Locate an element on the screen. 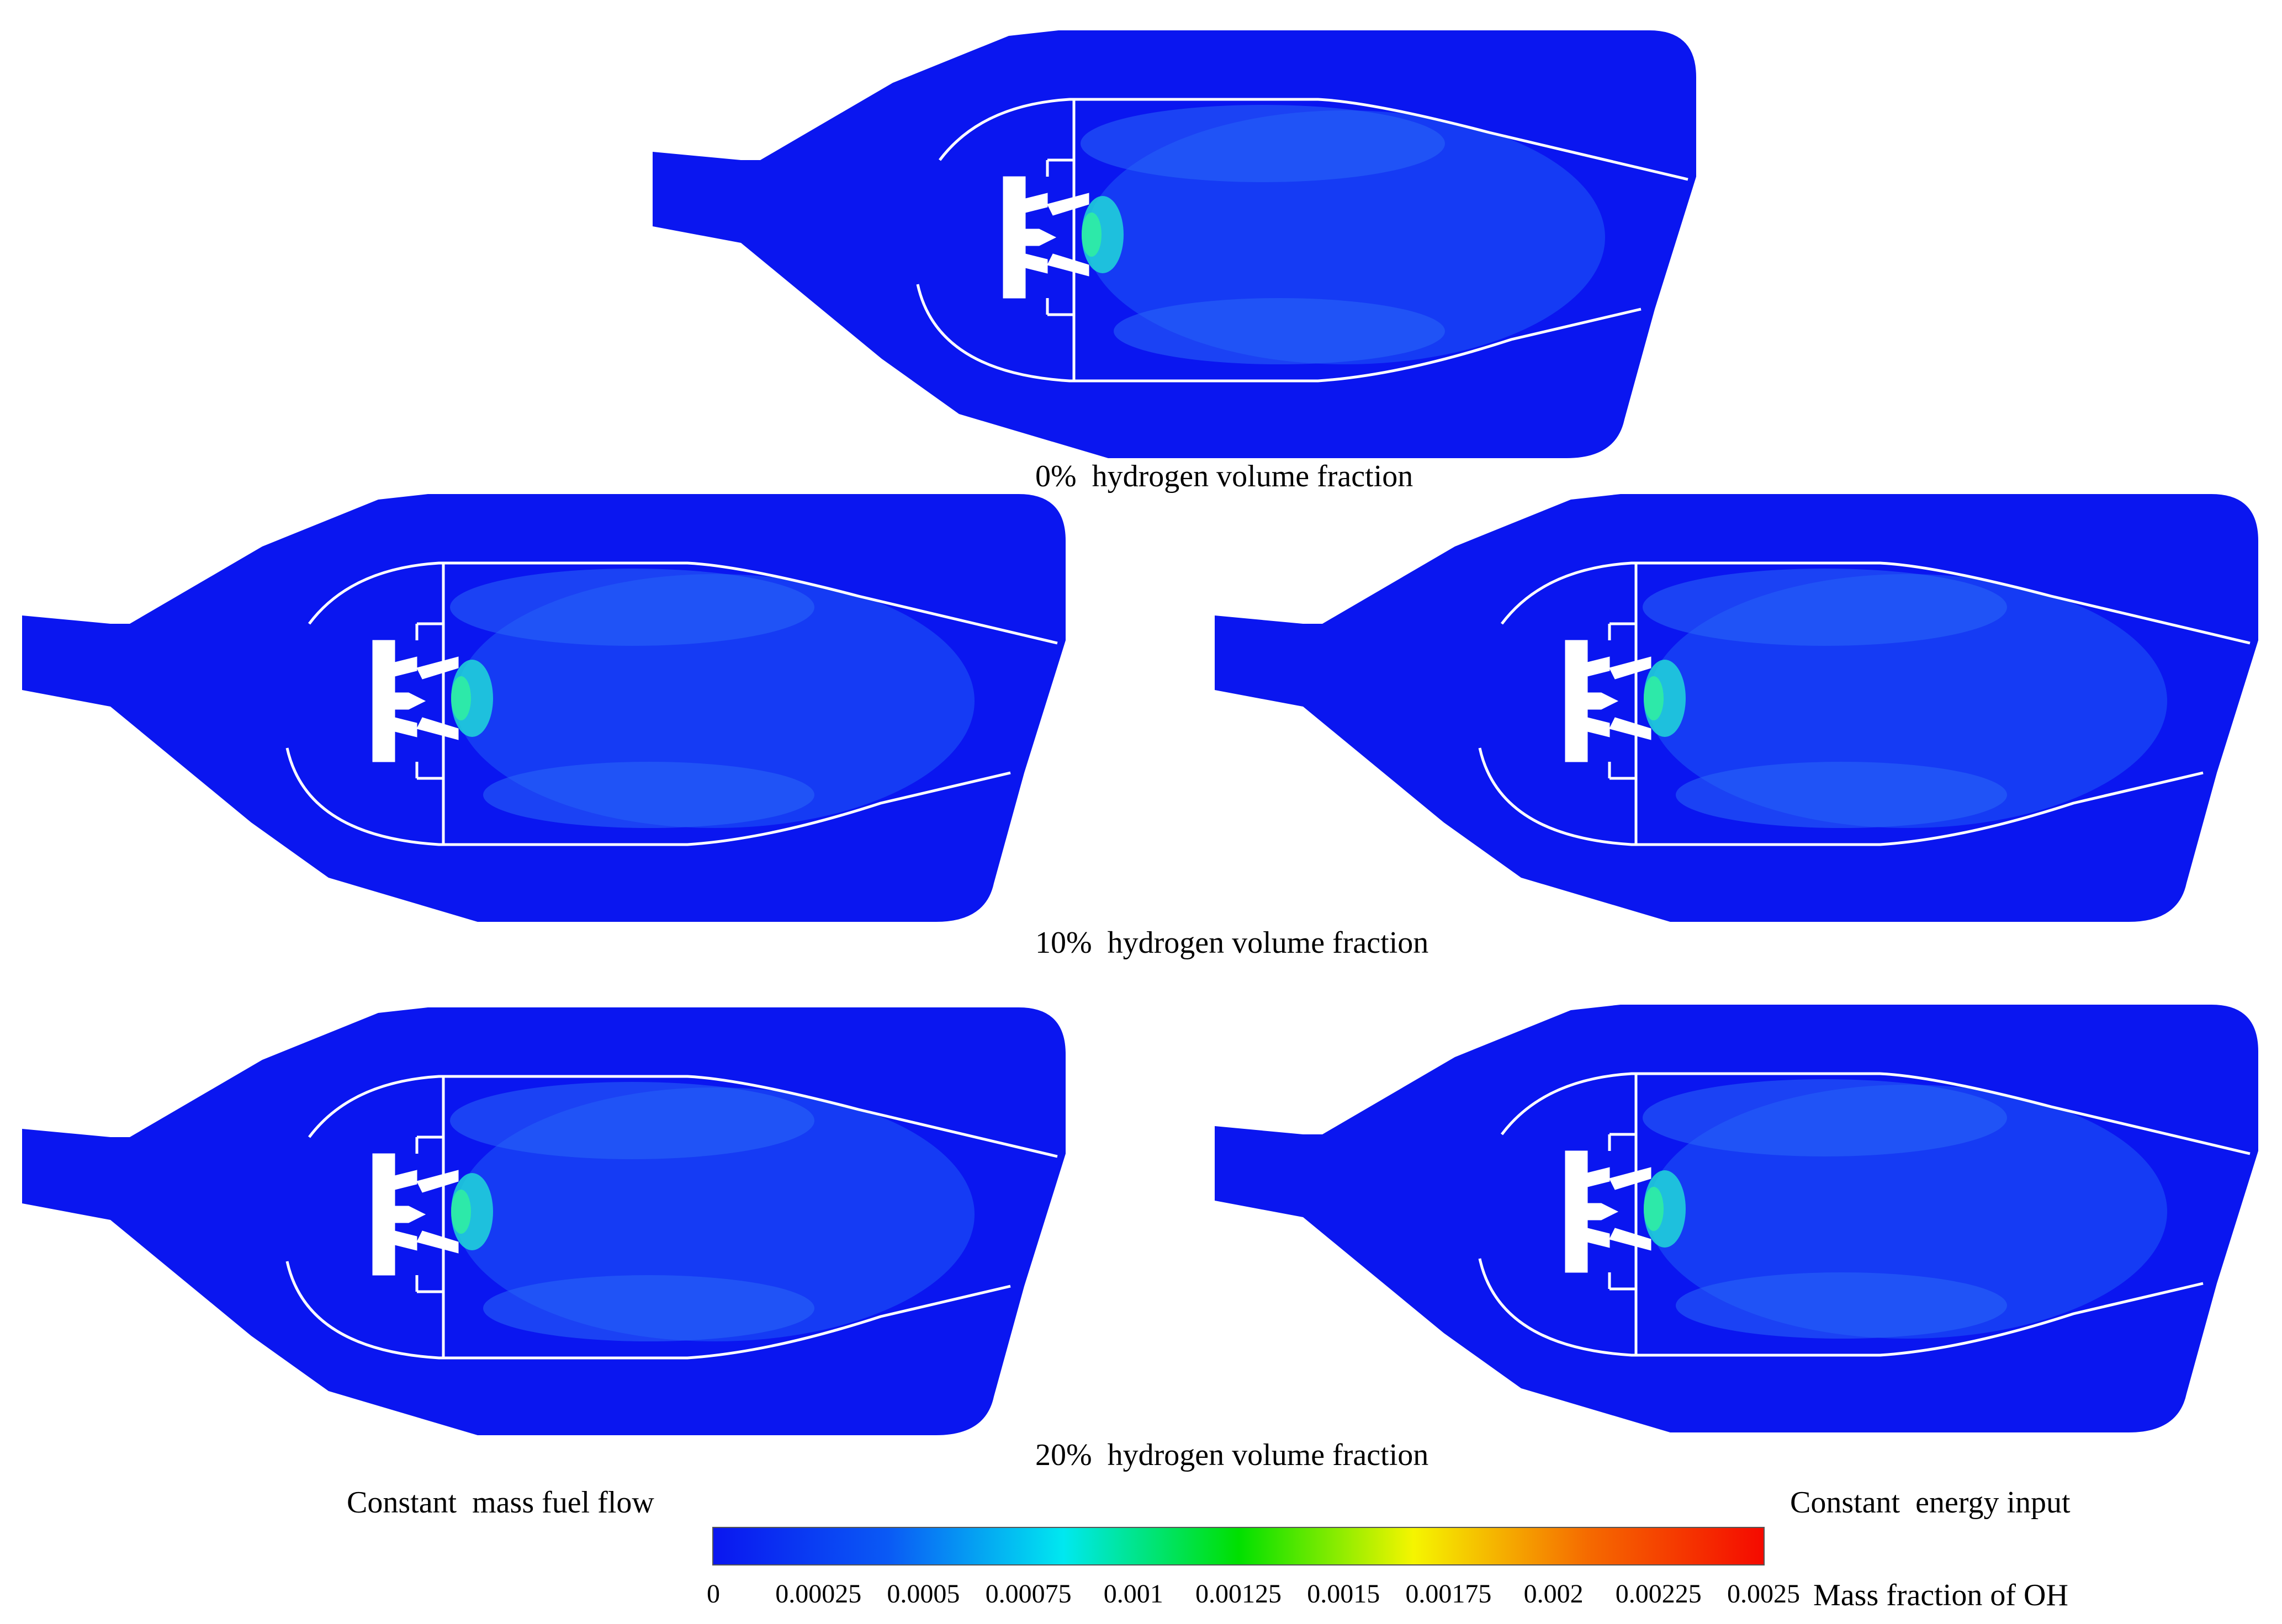  colorbar-tick-label: 0.0025 is located at coordinates (1764, 1594).